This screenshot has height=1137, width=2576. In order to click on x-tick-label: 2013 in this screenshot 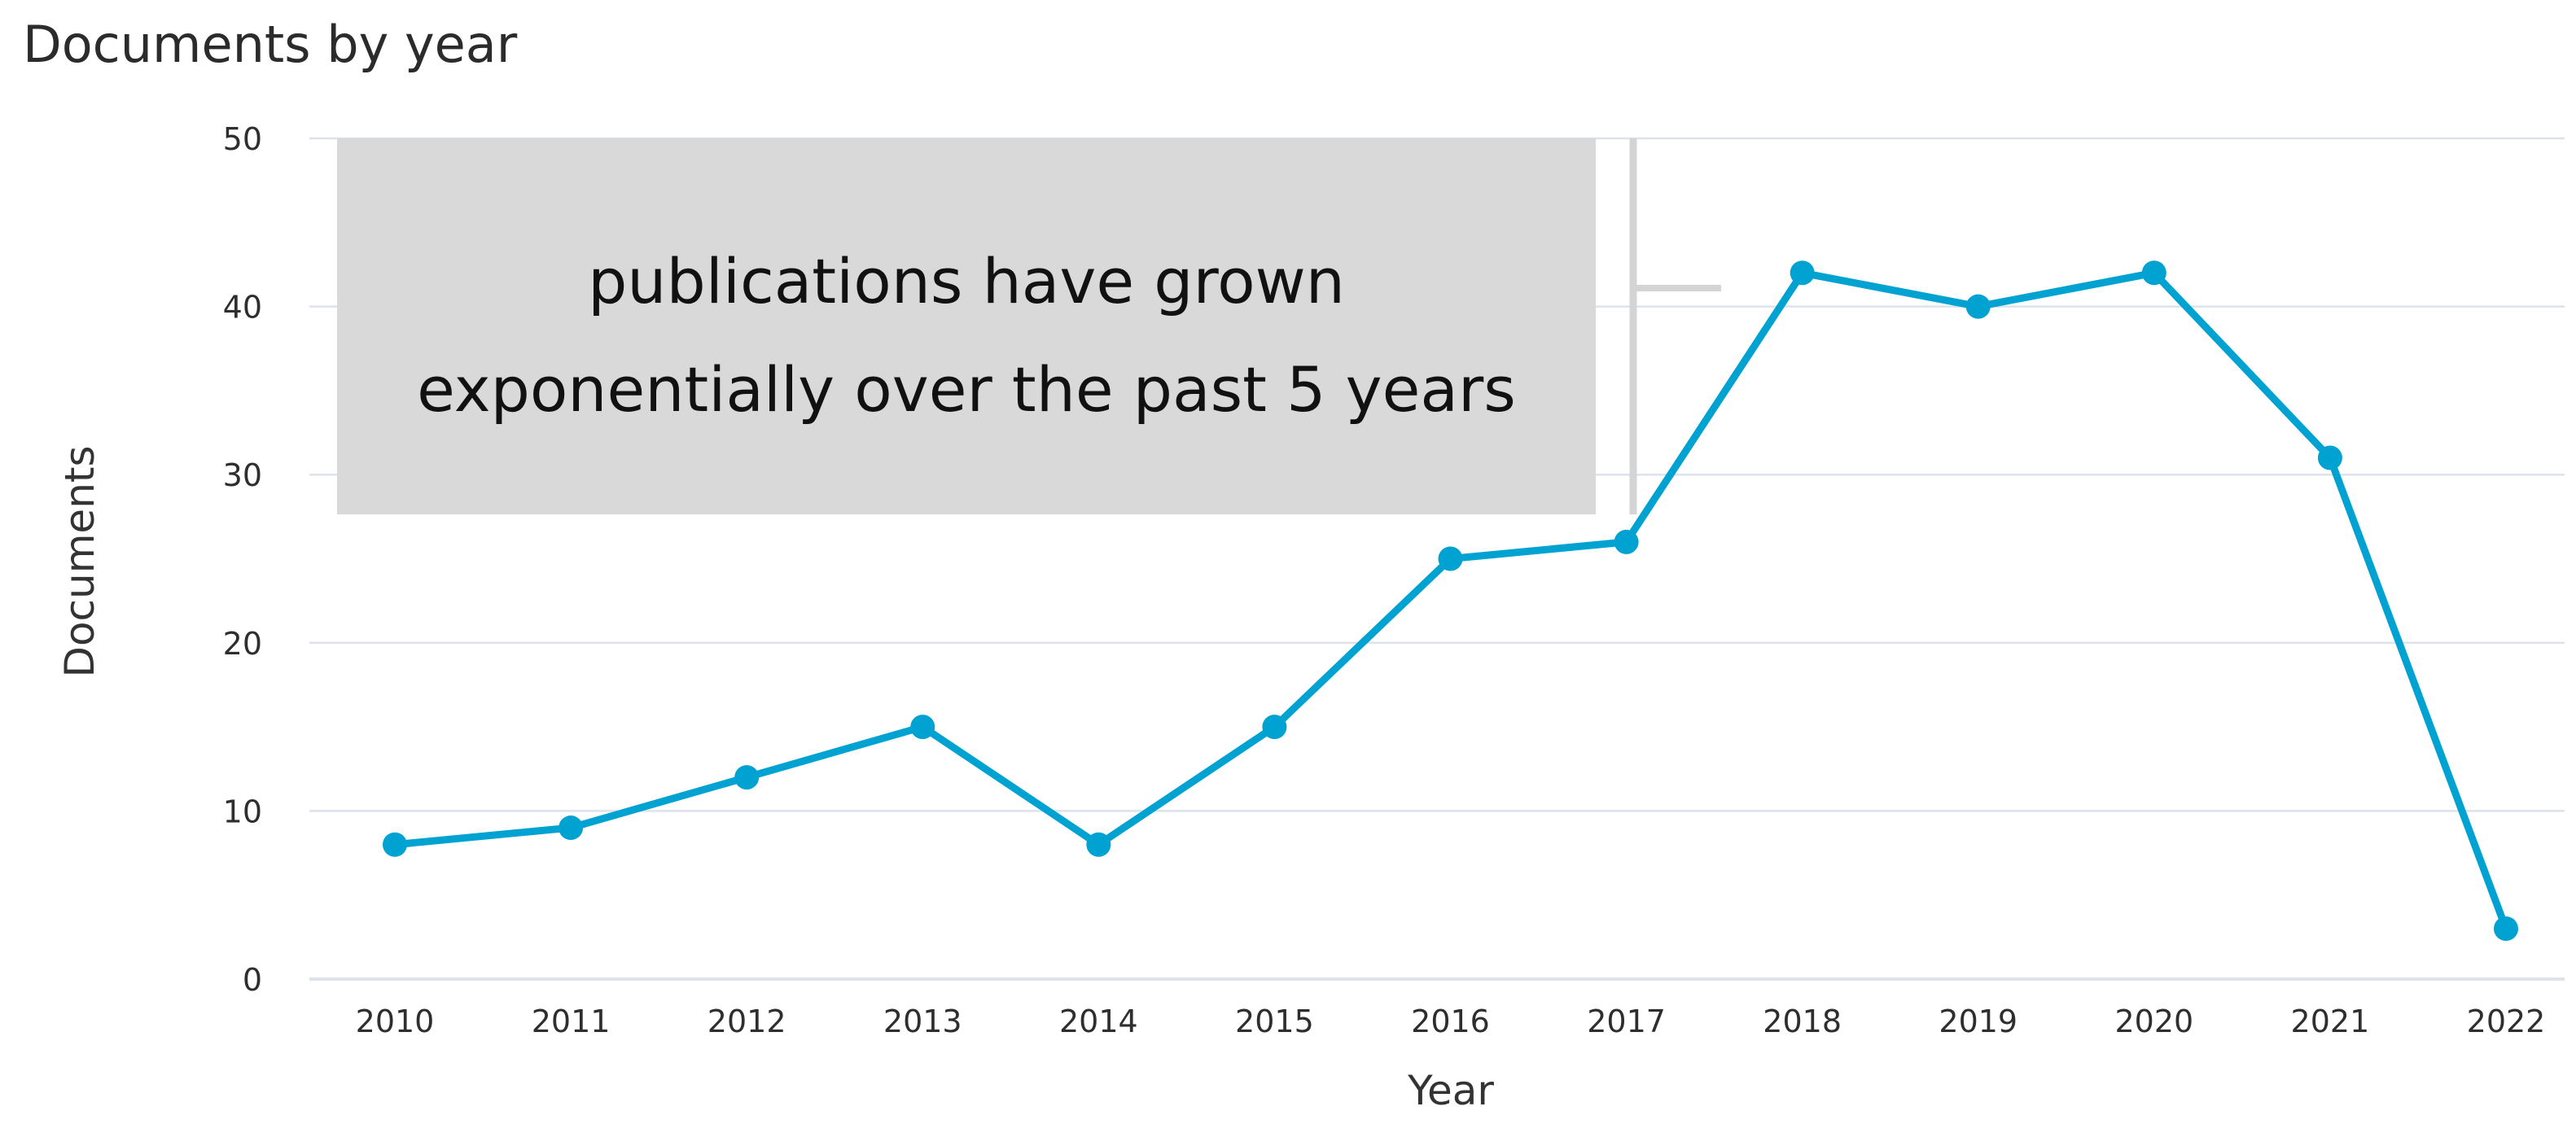, I will do `click(922, 1021)`.